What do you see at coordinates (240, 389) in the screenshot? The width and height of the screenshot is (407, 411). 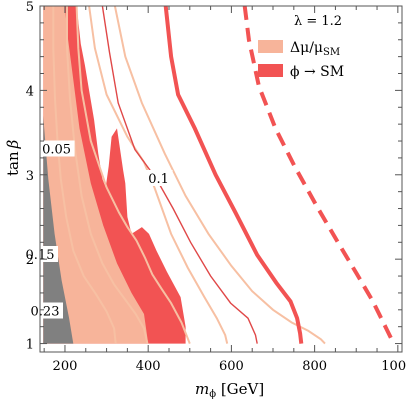 I see `x-axis-title-unit: [GeV]` at bounding box center [240, 389].